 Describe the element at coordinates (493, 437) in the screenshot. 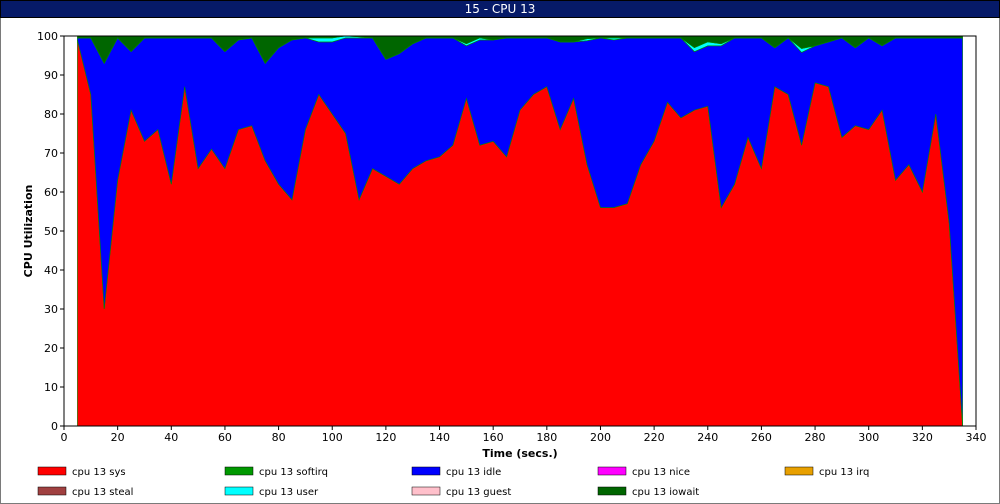

I see `x-tick-label: 160` at that location.